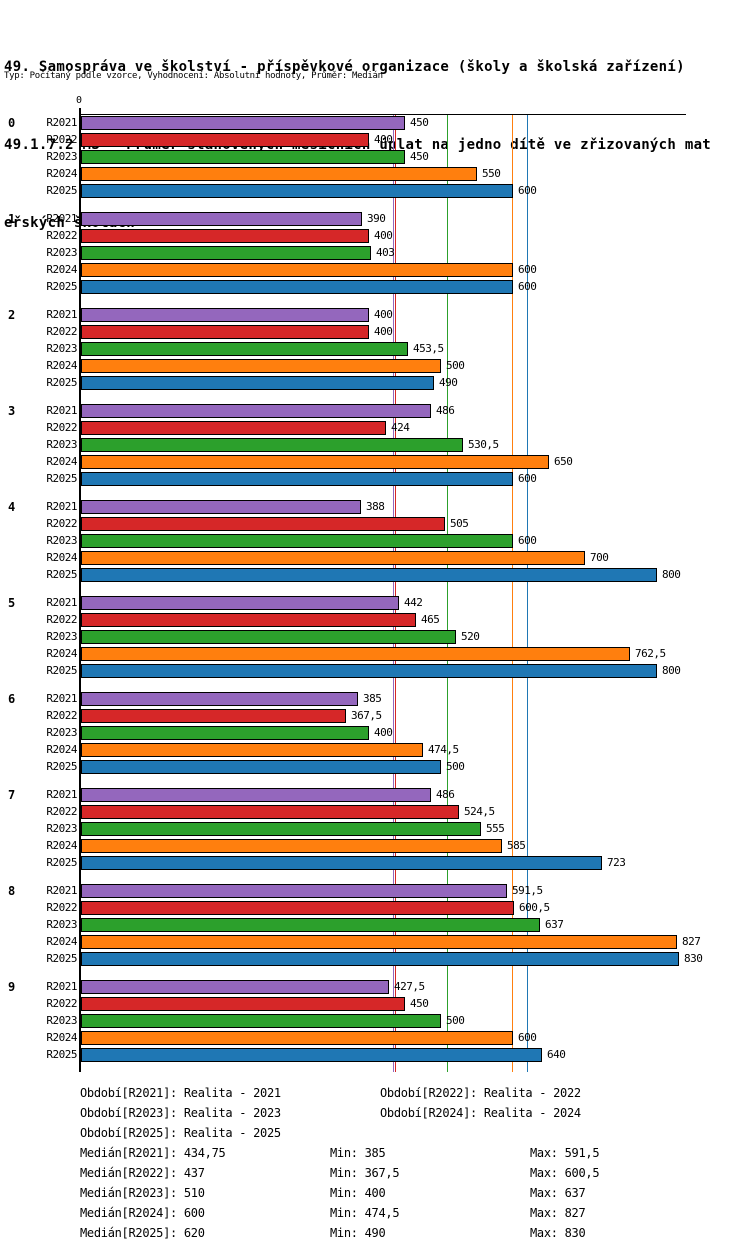  What do you see at coordinates (297, 287) in the screenshot?
I see `bar-r2025-group1` at bounding box center [297, 287].